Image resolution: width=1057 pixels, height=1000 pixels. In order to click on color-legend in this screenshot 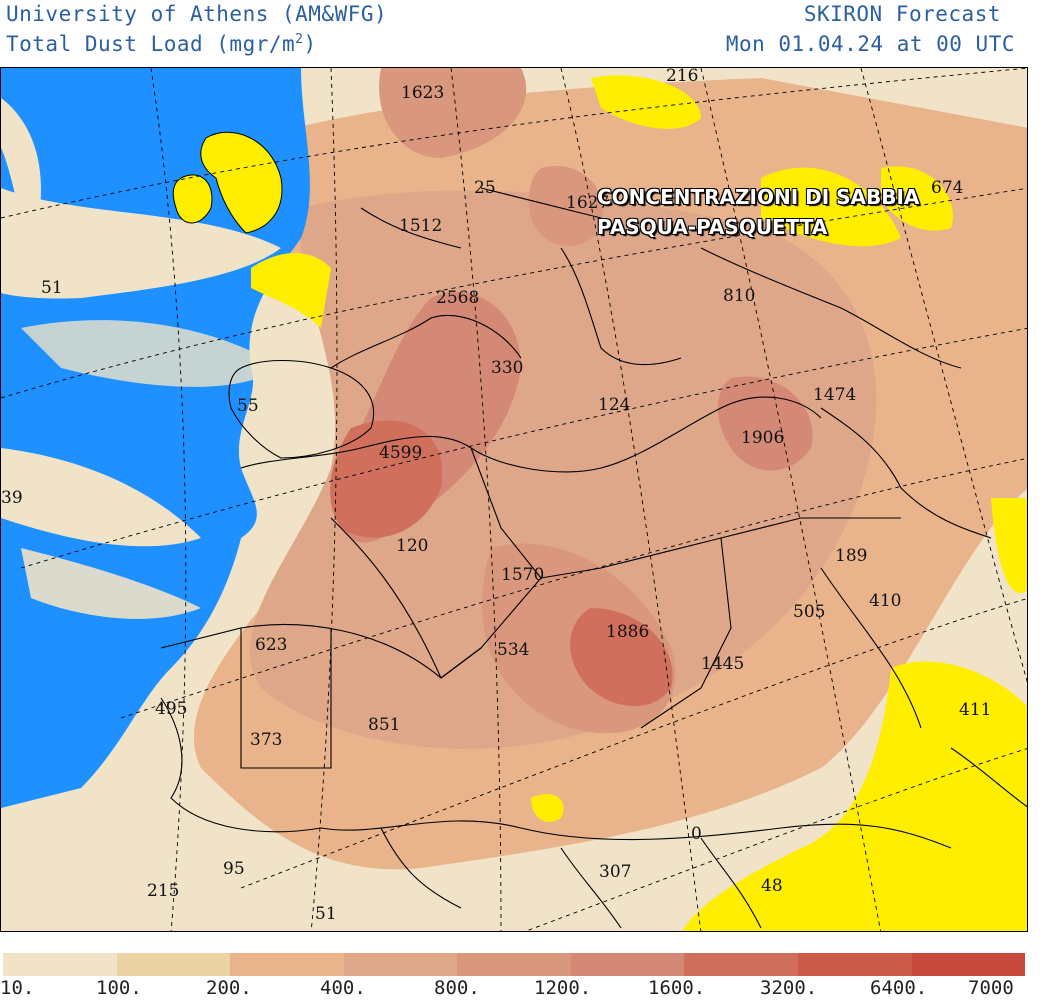, I will do `click(514, 964)`.